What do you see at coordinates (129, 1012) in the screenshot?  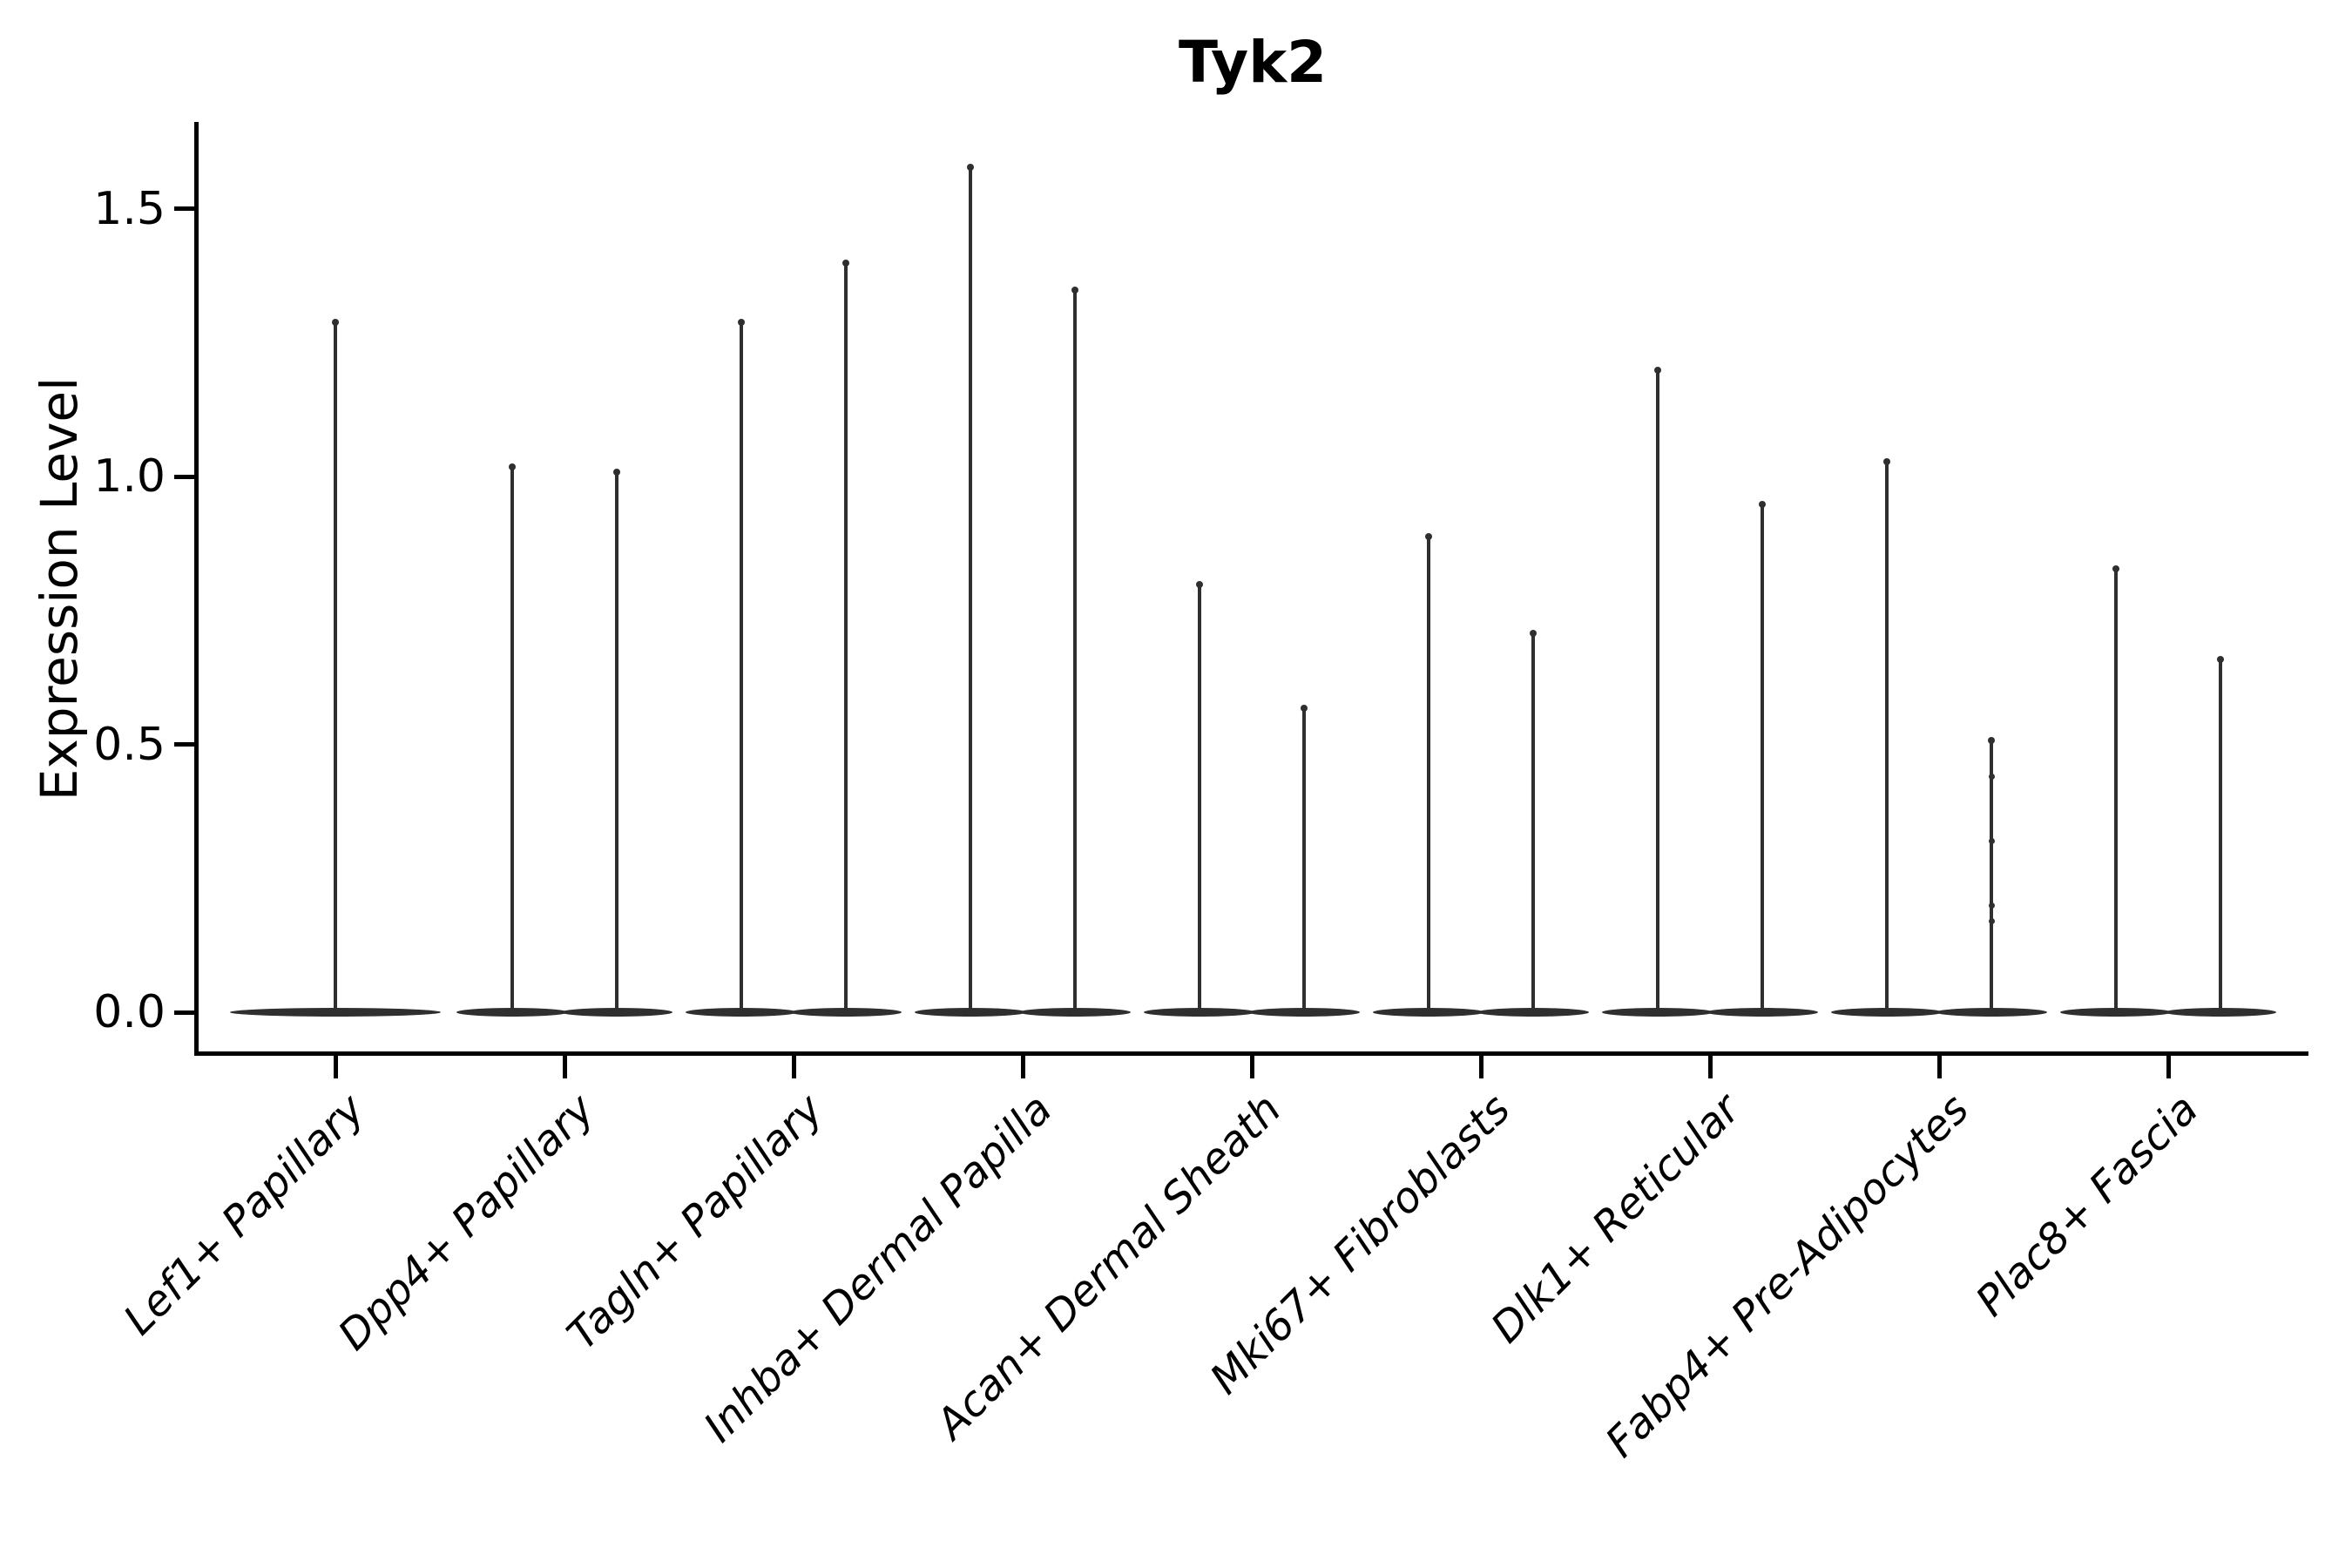 I see `y-tick-label: 0.0` at bounding box center [129, 1012].